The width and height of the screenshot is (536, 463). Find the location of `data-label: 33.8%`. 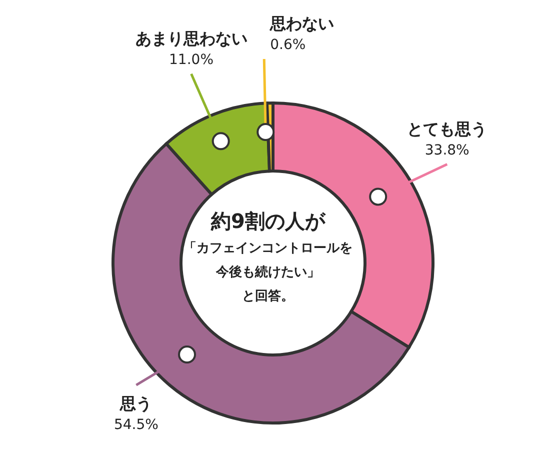

data-label: 33.8% is located at coordinates (447, 150).